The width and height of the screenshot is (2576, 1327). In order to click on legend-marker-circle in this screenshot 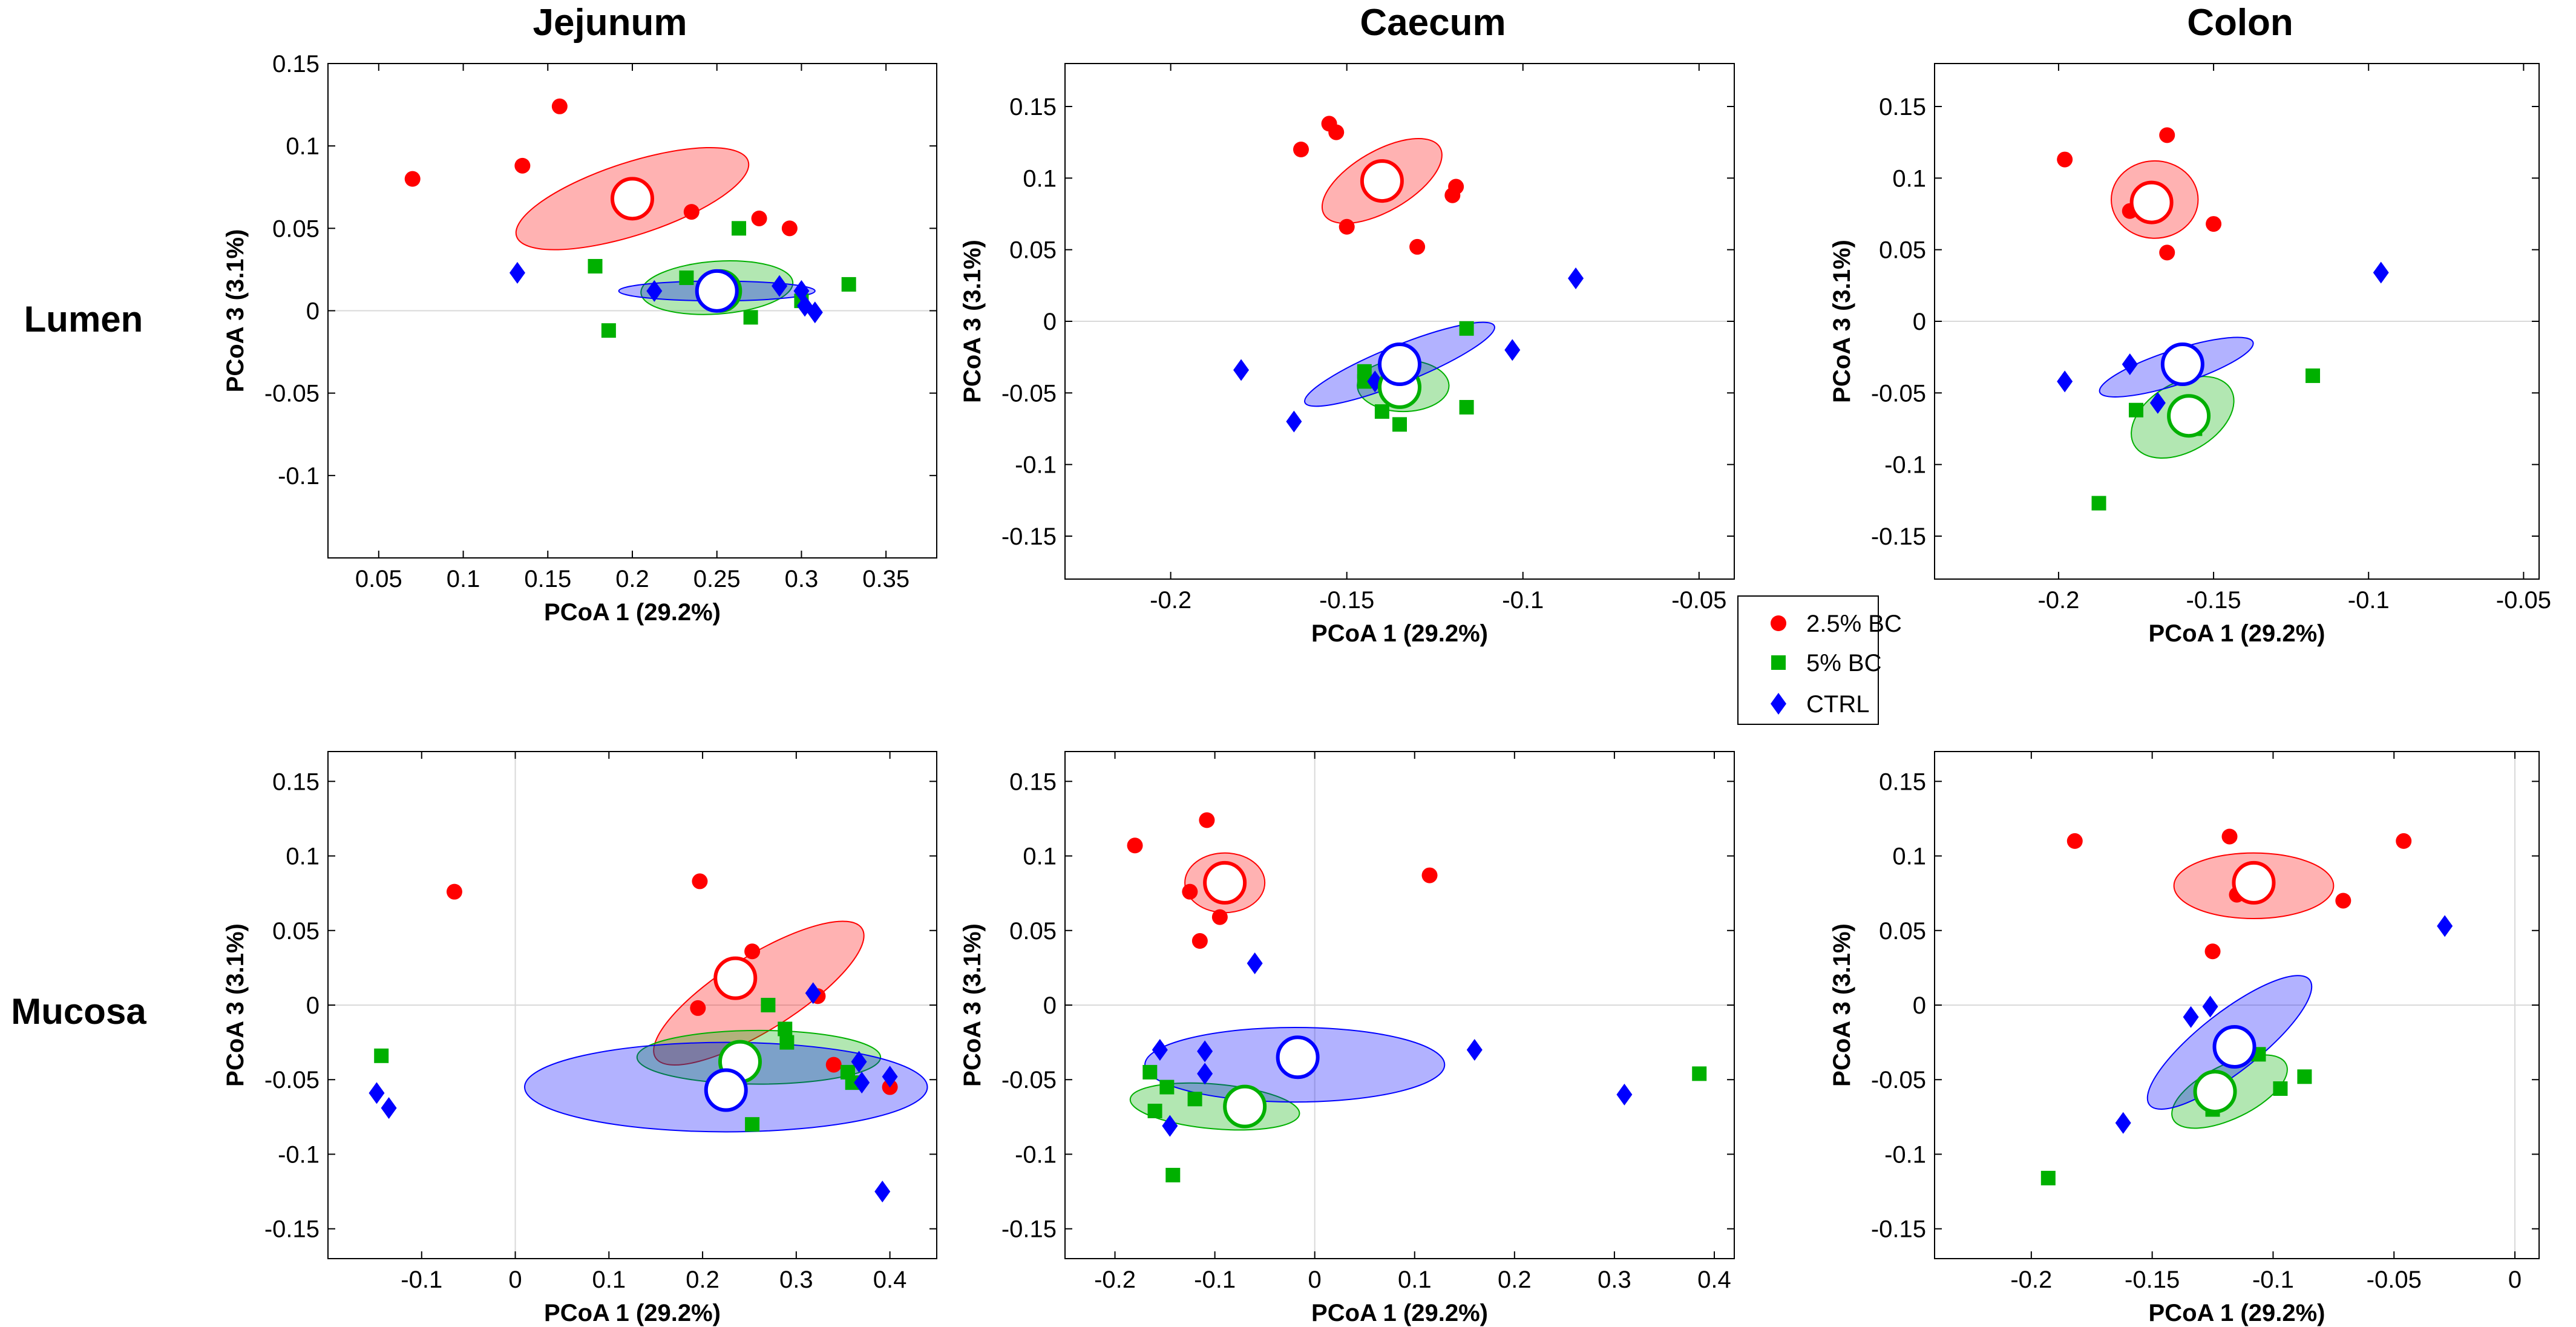, I will do `click(1778, 623)`.